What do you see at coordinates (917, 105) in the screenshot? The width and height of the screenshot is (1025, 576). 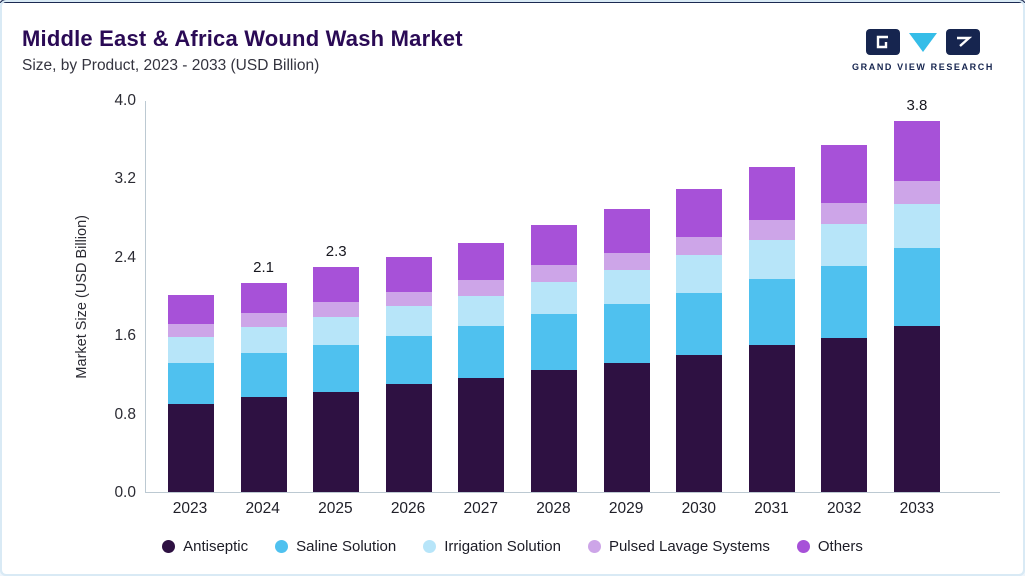 I see `bar-total-label: 3.8` at bounding box center [917, 105].